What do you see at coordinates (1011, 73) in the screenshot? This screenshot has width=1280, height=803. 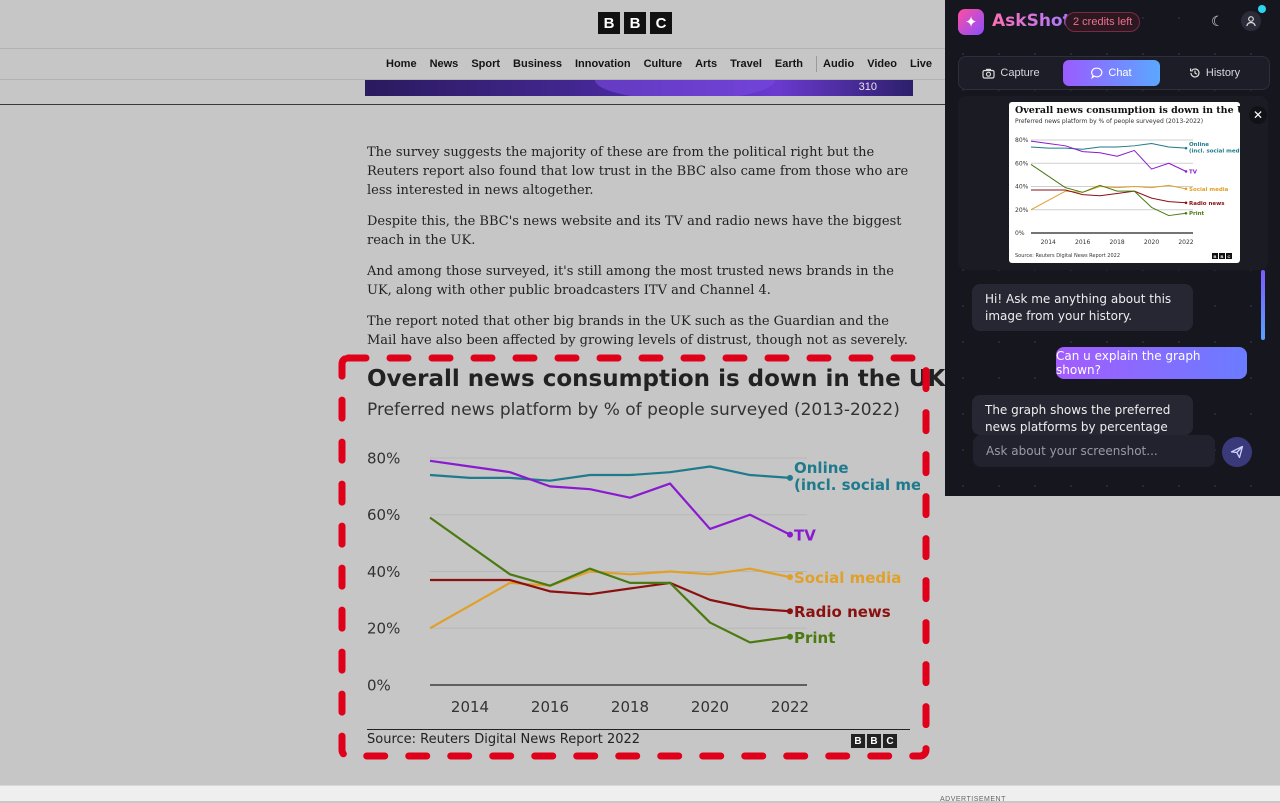 I see `tab-capture: Capture` at bounding box center [1011, 73].